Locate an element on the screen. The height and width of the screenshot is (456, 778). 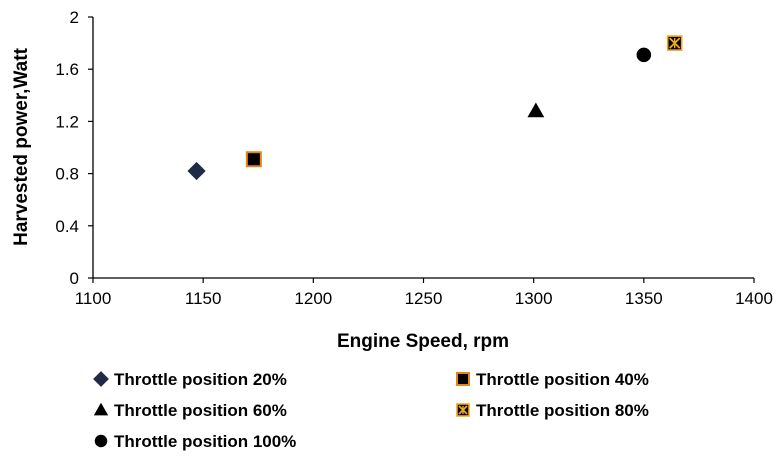
y-tick-label: 0.4 is located at coordinates (67, 226).